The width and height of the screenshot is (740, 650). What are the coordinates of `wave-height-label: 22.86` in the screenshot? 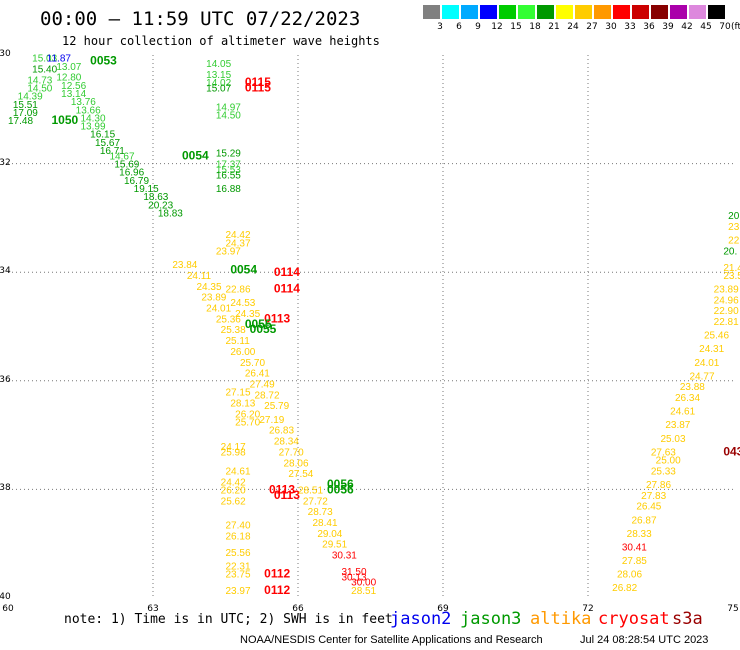 It's located at (238, 289).